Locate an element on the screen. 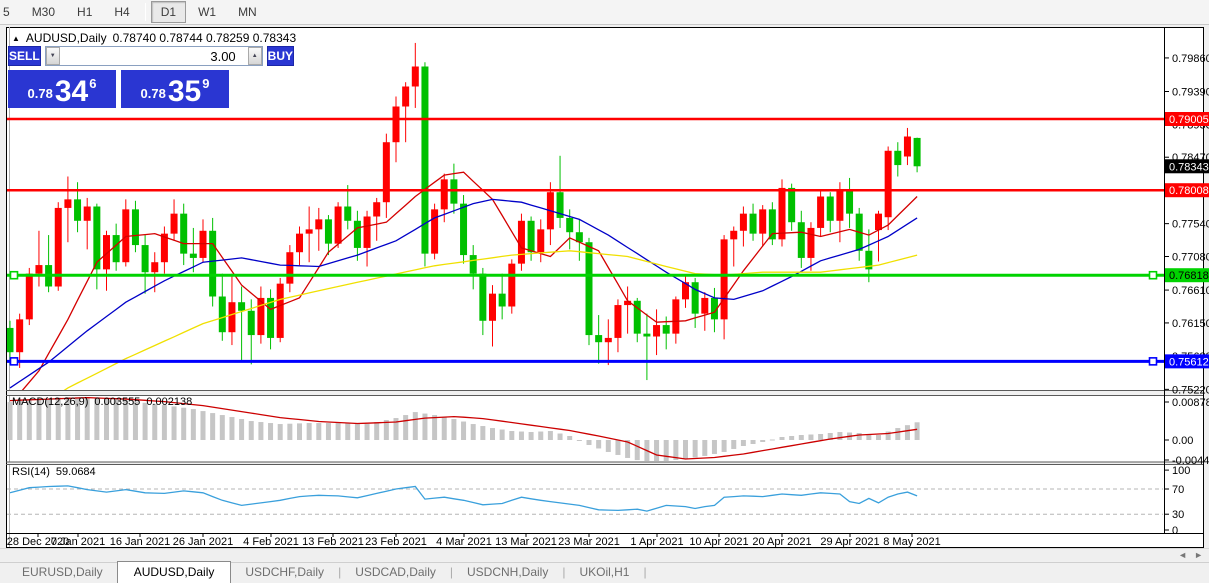 Image resolution: width=1209 pixels, height=583 pixels. timeframe-m5-button: 5 is located at coordinates (6, 12).